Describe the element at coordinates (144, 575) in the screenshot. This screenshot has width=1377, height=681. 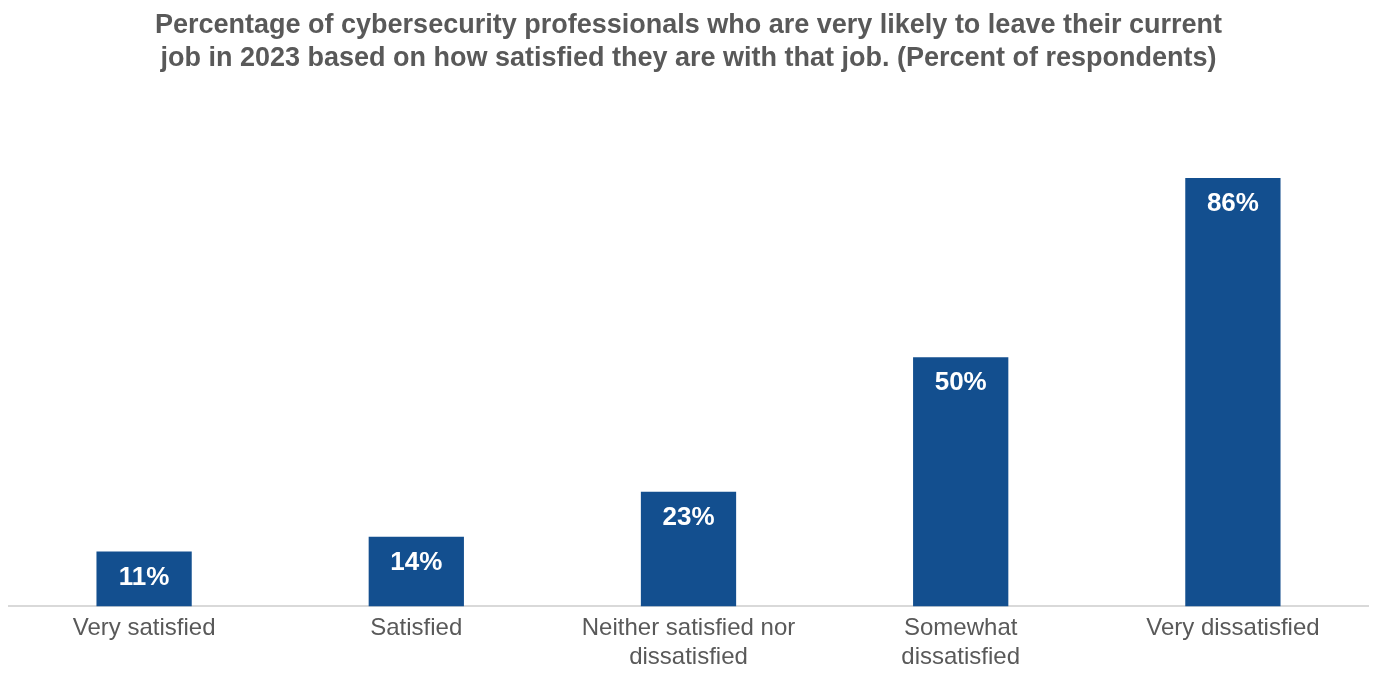
I see `data-label: 11%` at that location.